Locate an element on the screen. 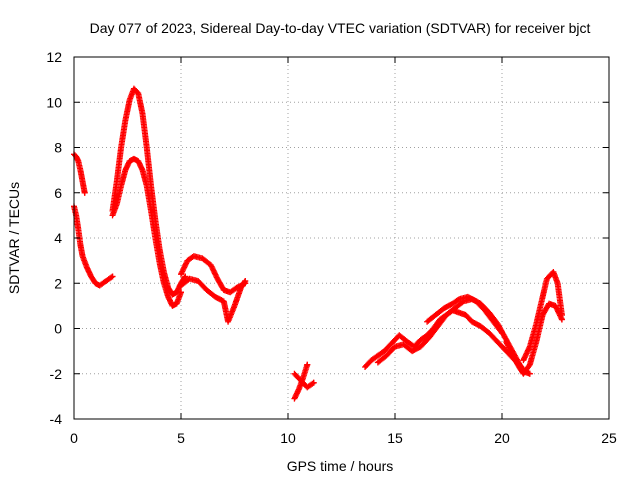  series-arc-3b is located at coordinates (213, 300).